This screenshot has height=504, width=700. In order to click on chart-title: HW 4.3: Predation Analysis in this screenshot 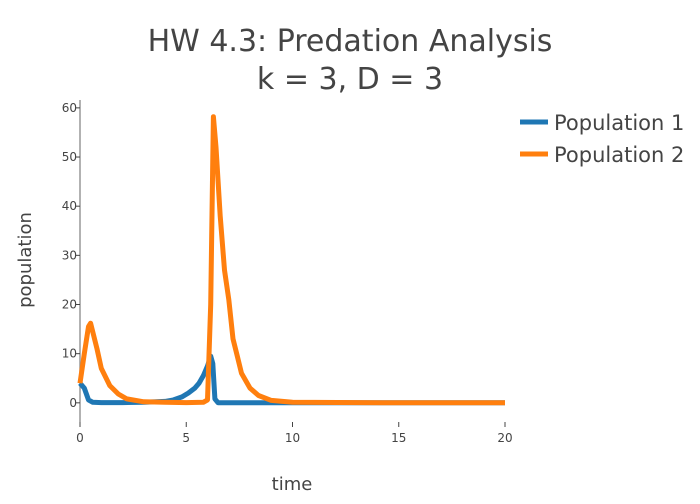, I will do `click(350, 41)`.